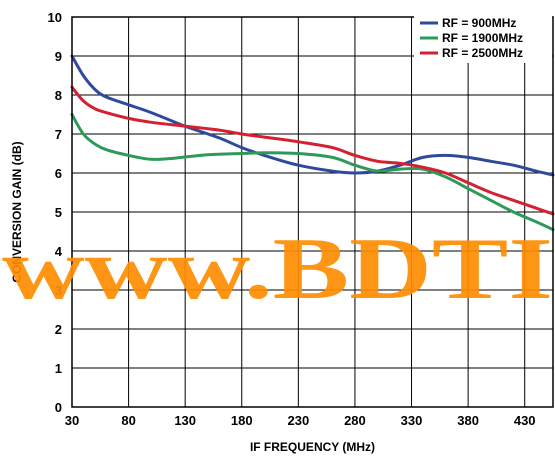 Image resolution: width=555 pixels, height=457 pixels. I want to click on x-tick-label: 430, so click(525, 420).